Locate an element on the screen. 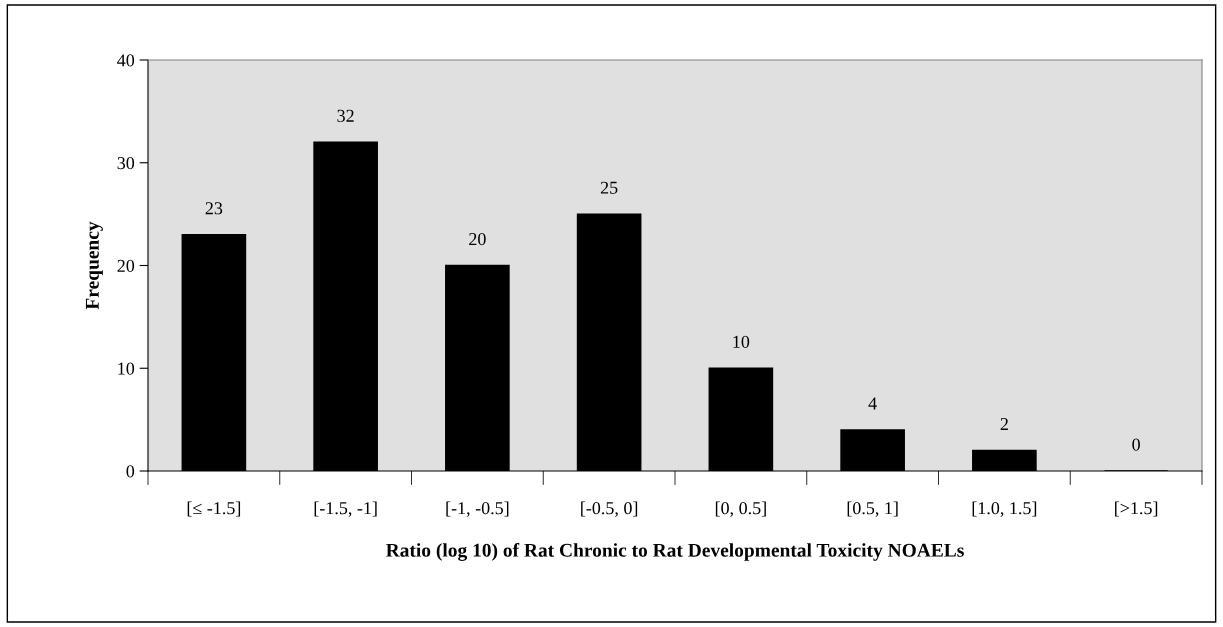  y-tick-label: 40 is located at coordinates (126, 60).